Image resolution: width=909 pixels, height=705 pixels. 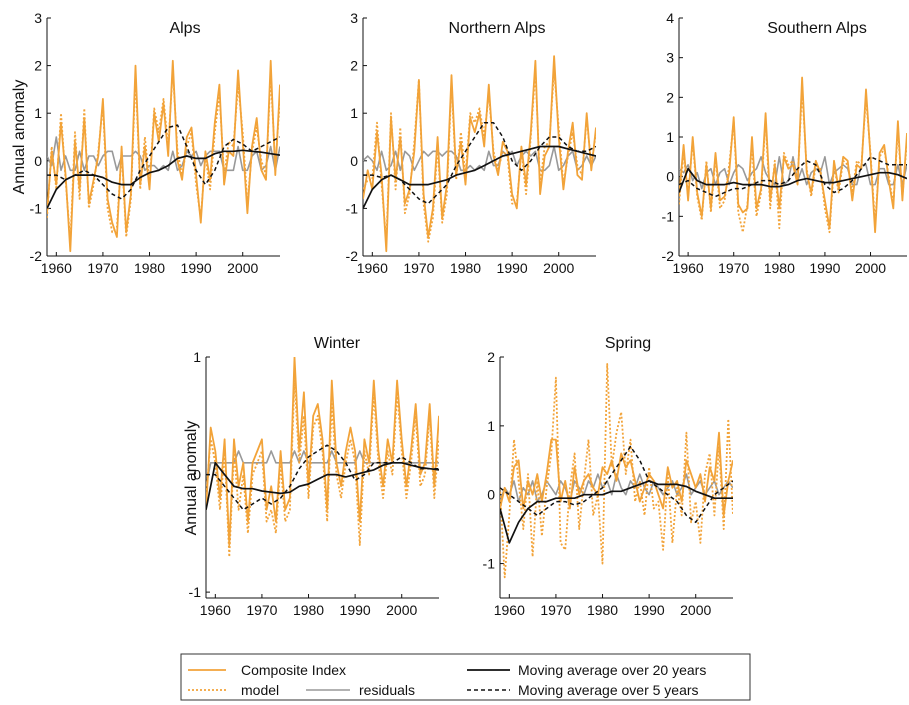 I want to click on legend-label: Composite Index, so click(x=293, y=670).